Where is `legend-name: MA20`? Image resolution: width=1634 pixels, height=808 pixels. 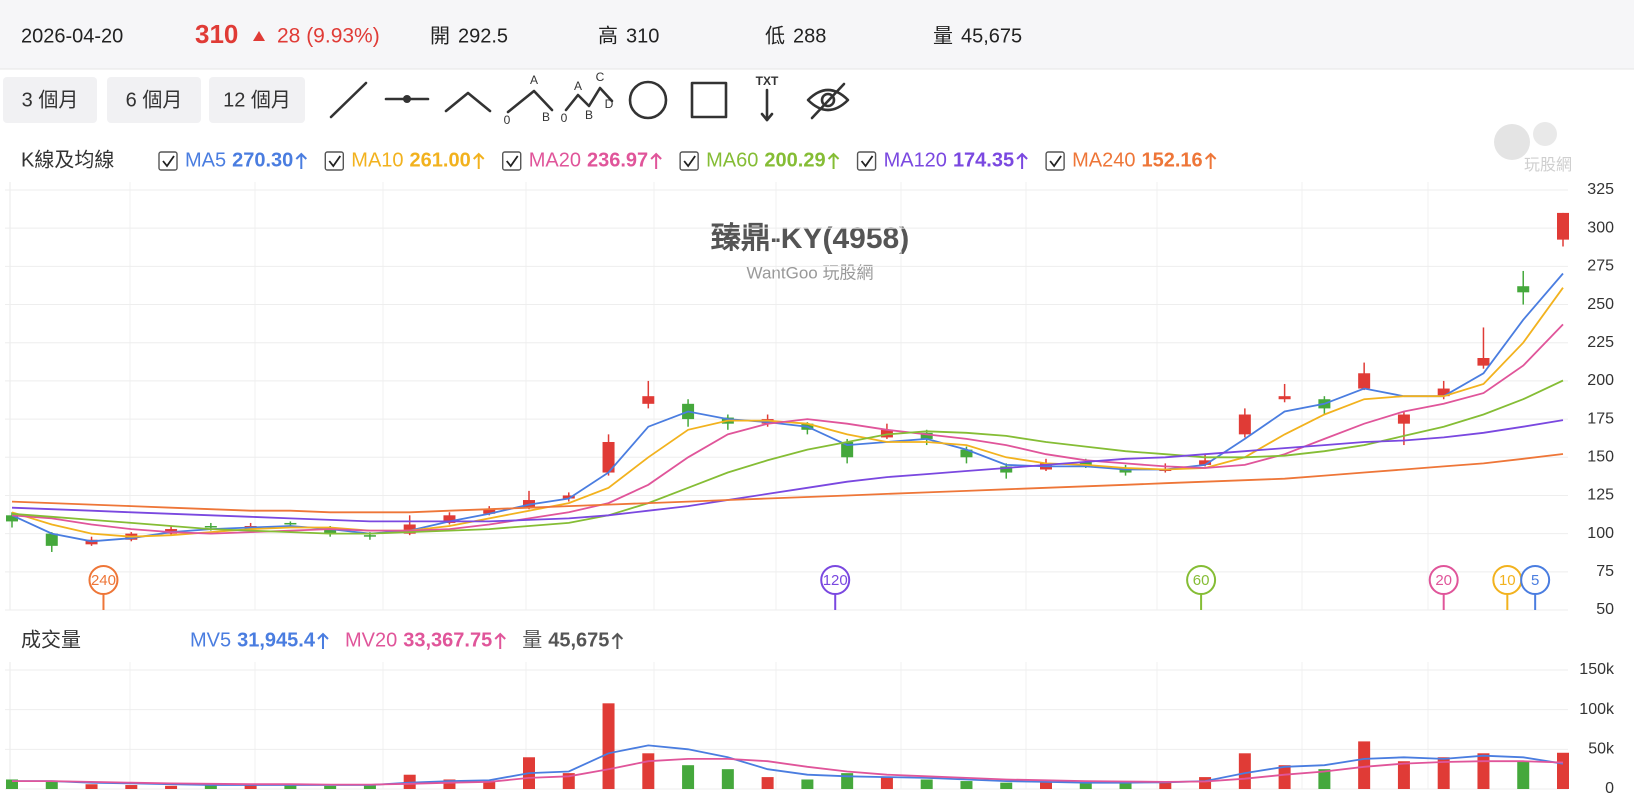 legend-name: MA20 is located at coordinates (555, 160).